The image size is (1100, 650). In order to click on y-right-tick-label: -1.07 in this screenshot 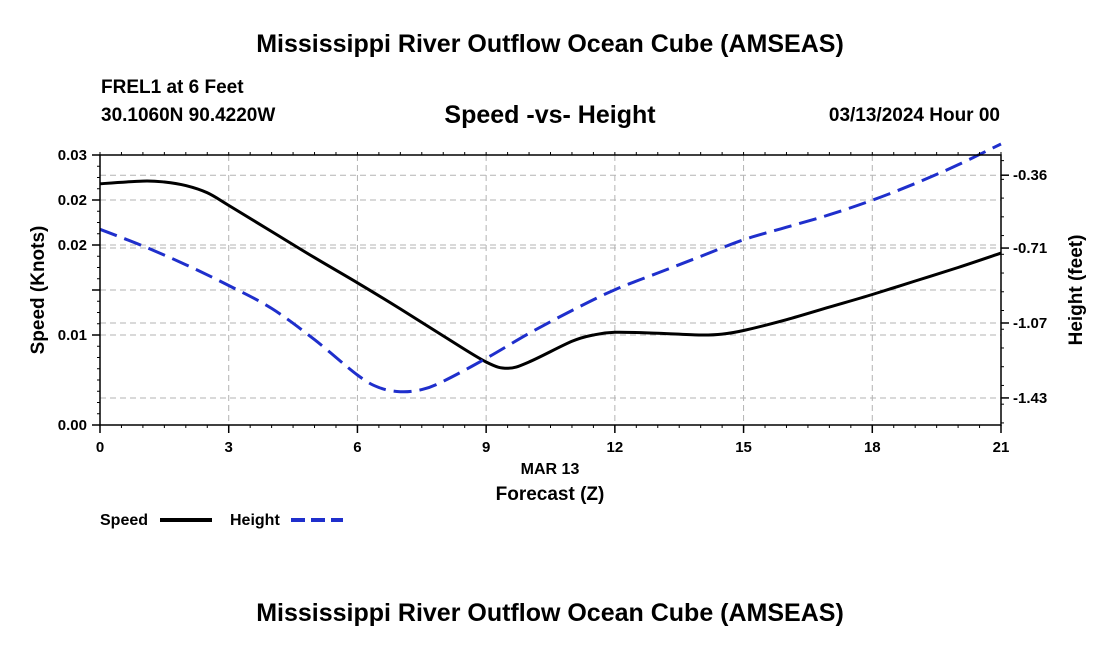, I will do `click(1030, 323)`.